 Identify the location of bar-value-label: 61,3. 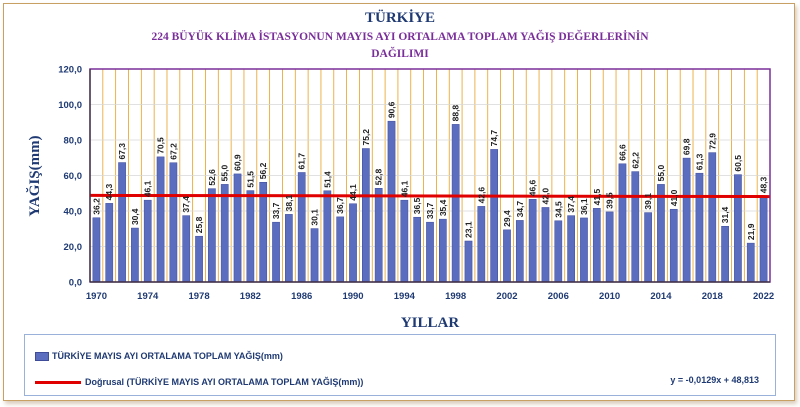
(699, 161).